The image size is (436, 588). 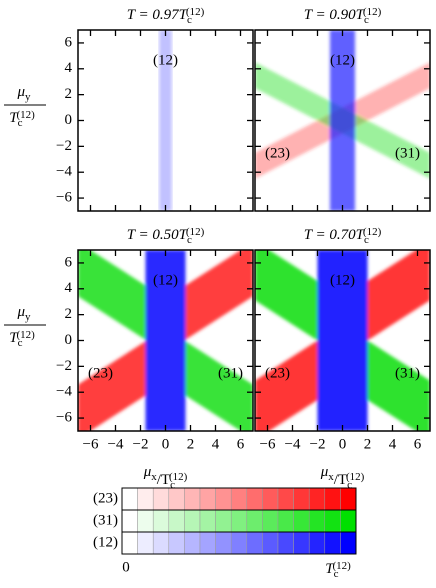 I want to click on y-axis-label-part: μ, so click(x=20, y=312).